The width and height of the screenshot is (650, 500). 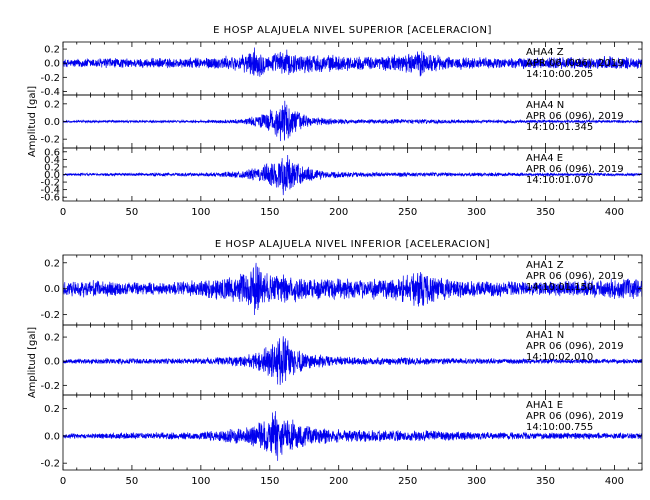 What do you see at coordinates (544, 158) in the screenshot?
I see `station-name: AHA4 E` at bounding box center [544, 158].